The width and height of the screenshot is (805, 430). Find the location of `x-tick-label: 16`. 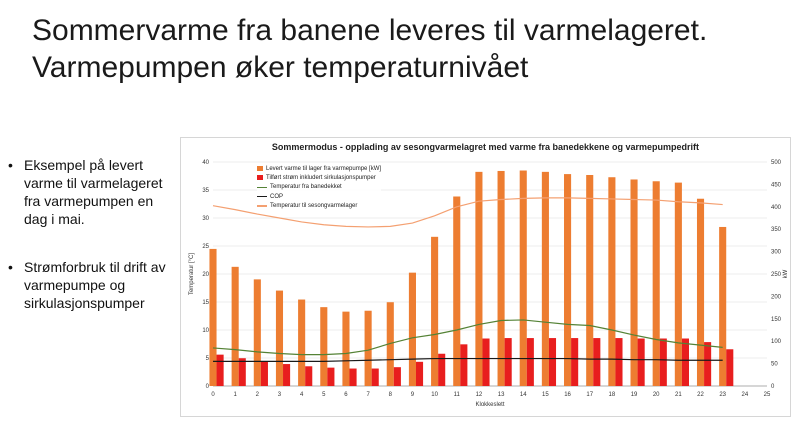

x-tick-label: 16 is located at coordinates (567, 395).